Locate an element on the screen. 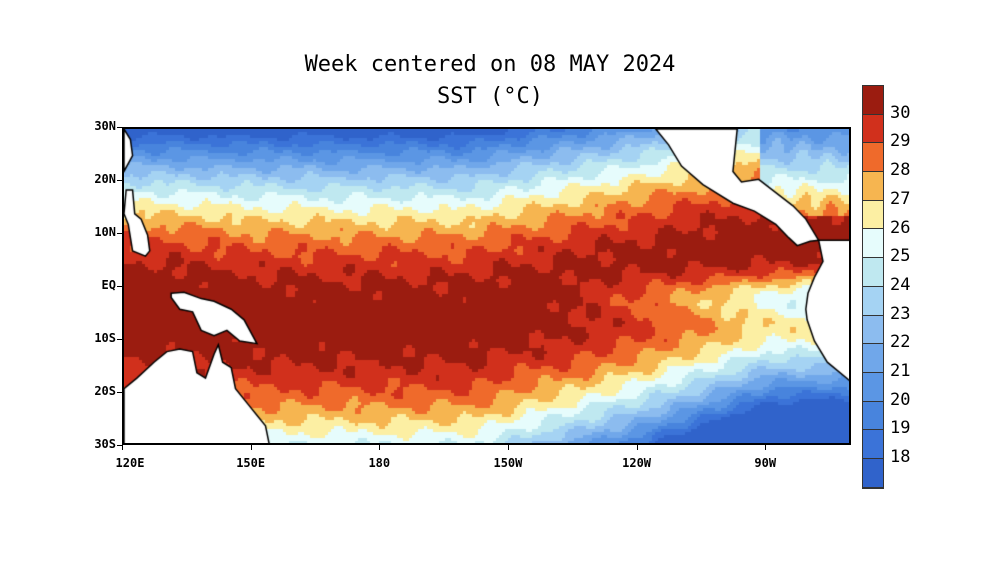 Image resolution: width=1000 pixels, height=564 pixels. map-subtitle: SST (°C) is located at coordinates (490, 96).